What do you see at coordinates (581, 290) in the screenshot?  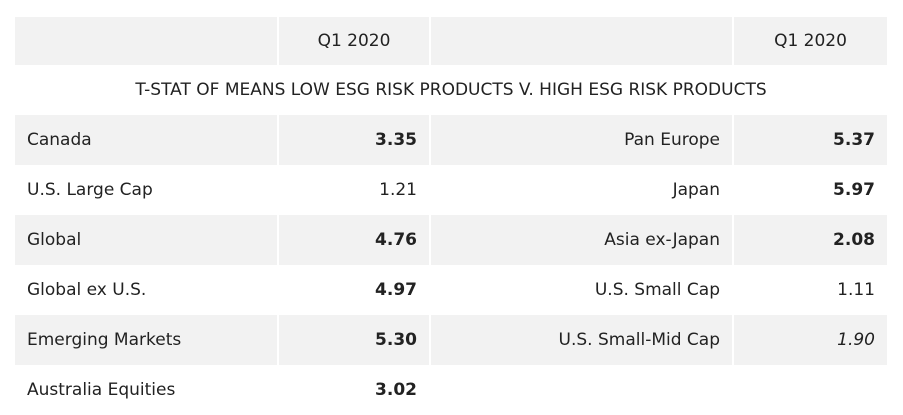 I see `cell: U.S. Small Cap` at bounding box center [581, 290].